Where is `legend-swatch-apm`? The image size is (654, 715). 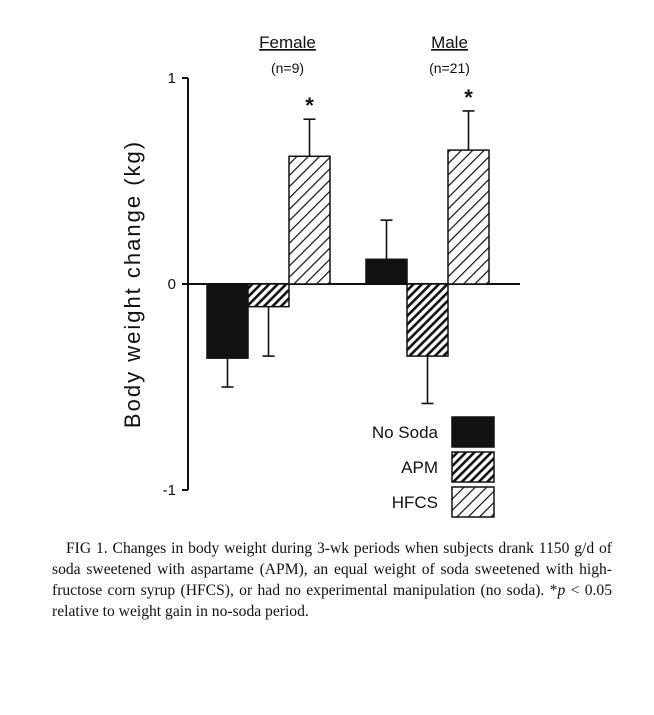
legend-swatch-apm is located at coordinates (473, 467).